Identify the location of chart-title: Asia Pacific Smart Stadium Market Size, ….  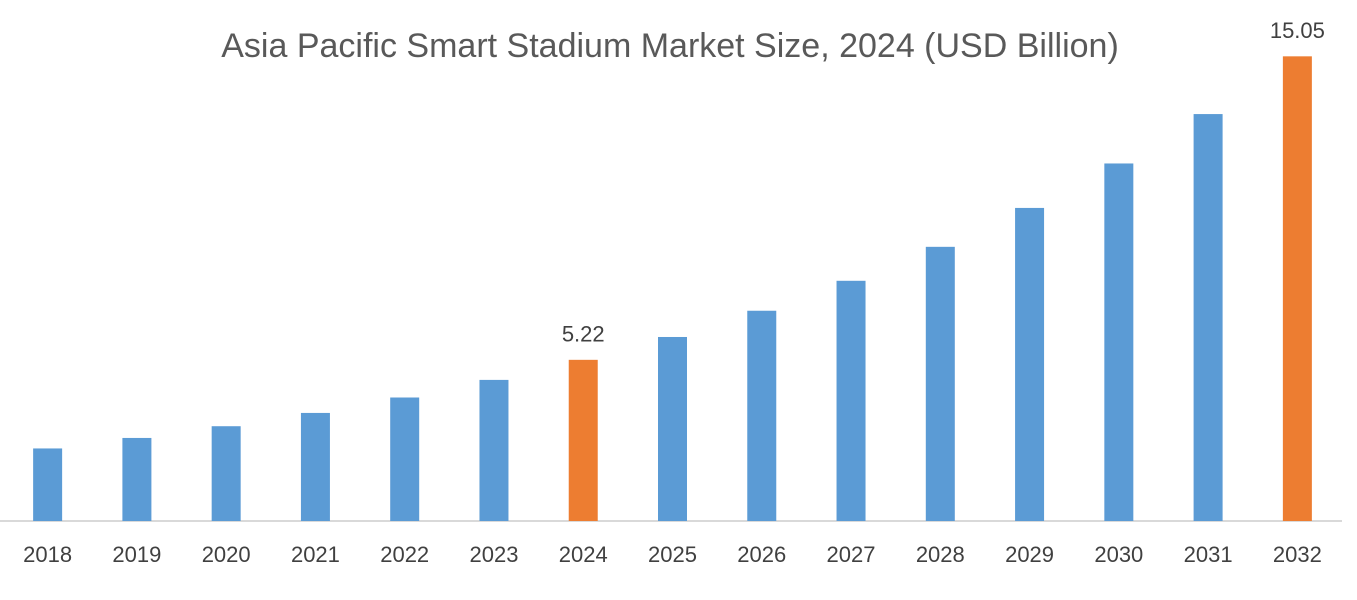
(670, 46).